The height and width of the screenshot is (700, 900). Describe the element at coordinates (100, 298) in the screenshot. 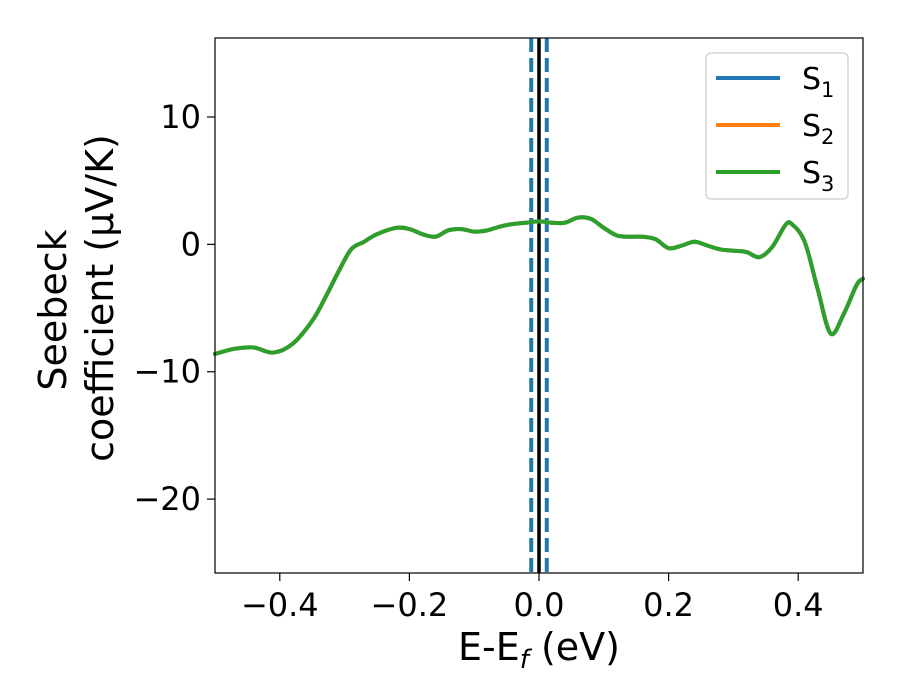

I see `y-axis-label-line2: coefficient (μV/K)` at that location.